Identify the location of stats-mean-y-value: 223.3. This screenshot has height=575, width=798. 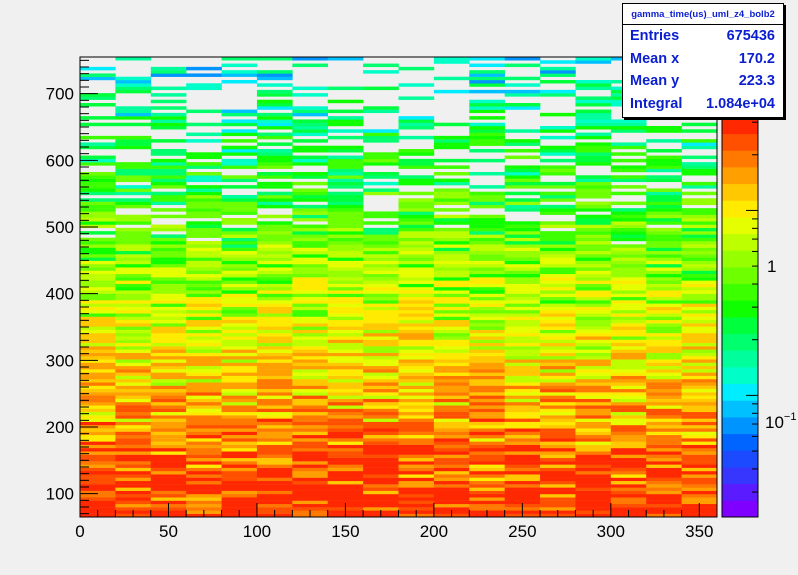
(756, 81).